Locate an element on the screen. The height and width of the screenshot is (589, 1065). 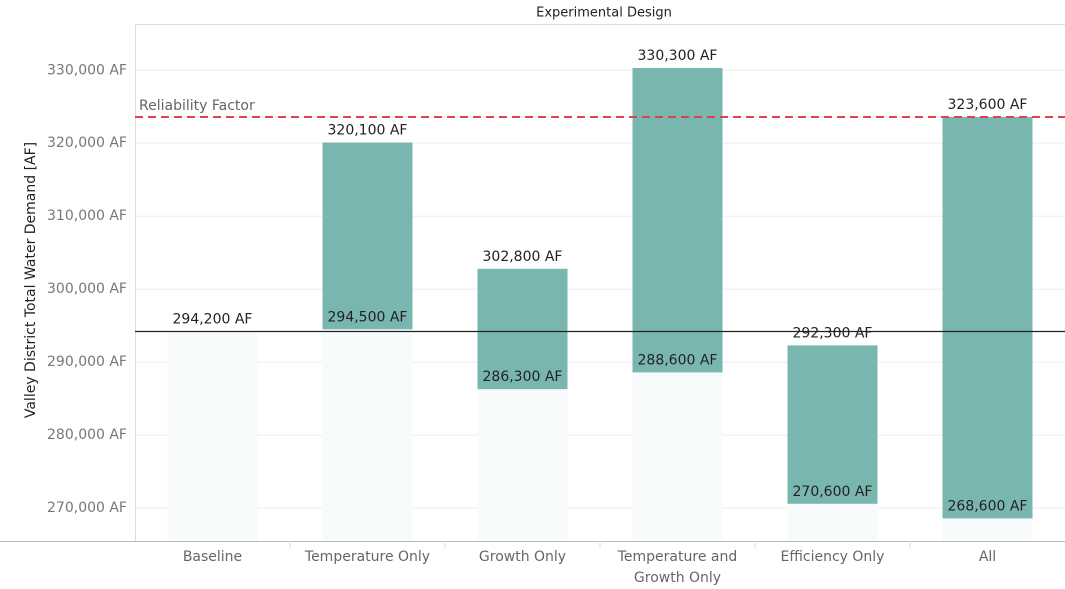
low-label: 288,600 AF is located at coordinates (678, 360).